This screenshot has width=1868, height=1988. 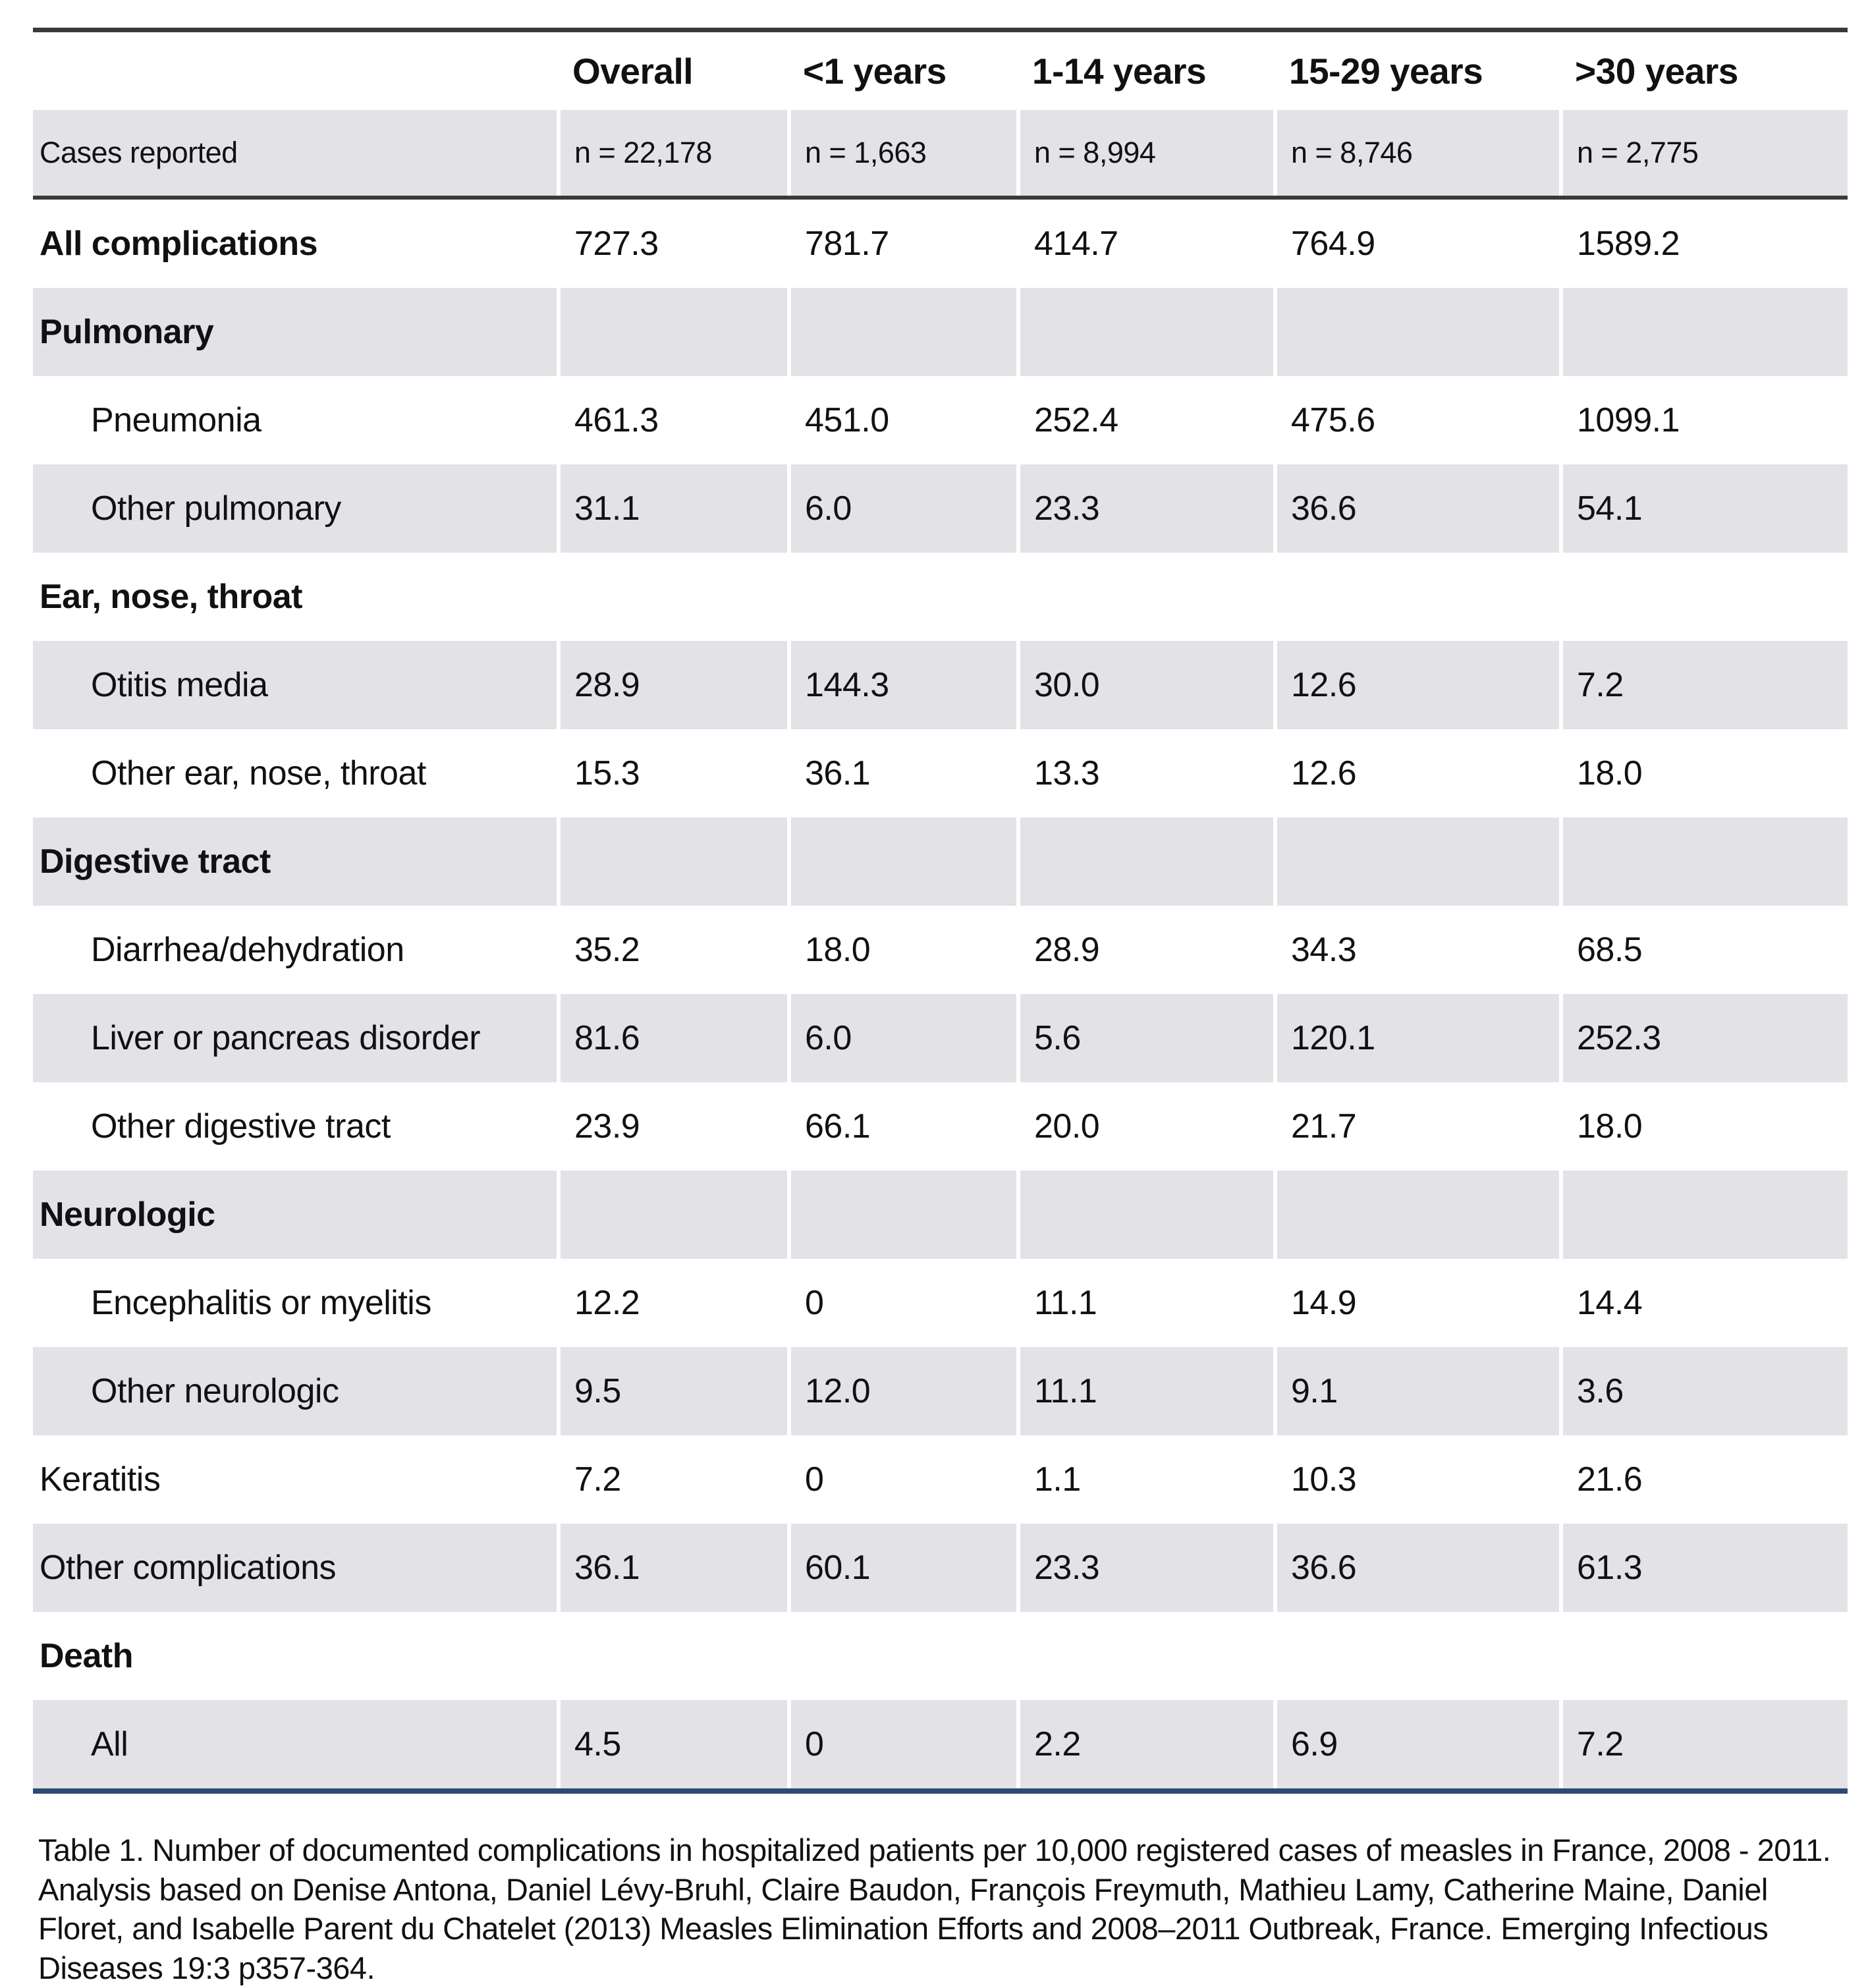 I want to click on table-row: Pneumonia 461.3 451.0 252.4 475.6 1099.1, so click(x=940, y=420).